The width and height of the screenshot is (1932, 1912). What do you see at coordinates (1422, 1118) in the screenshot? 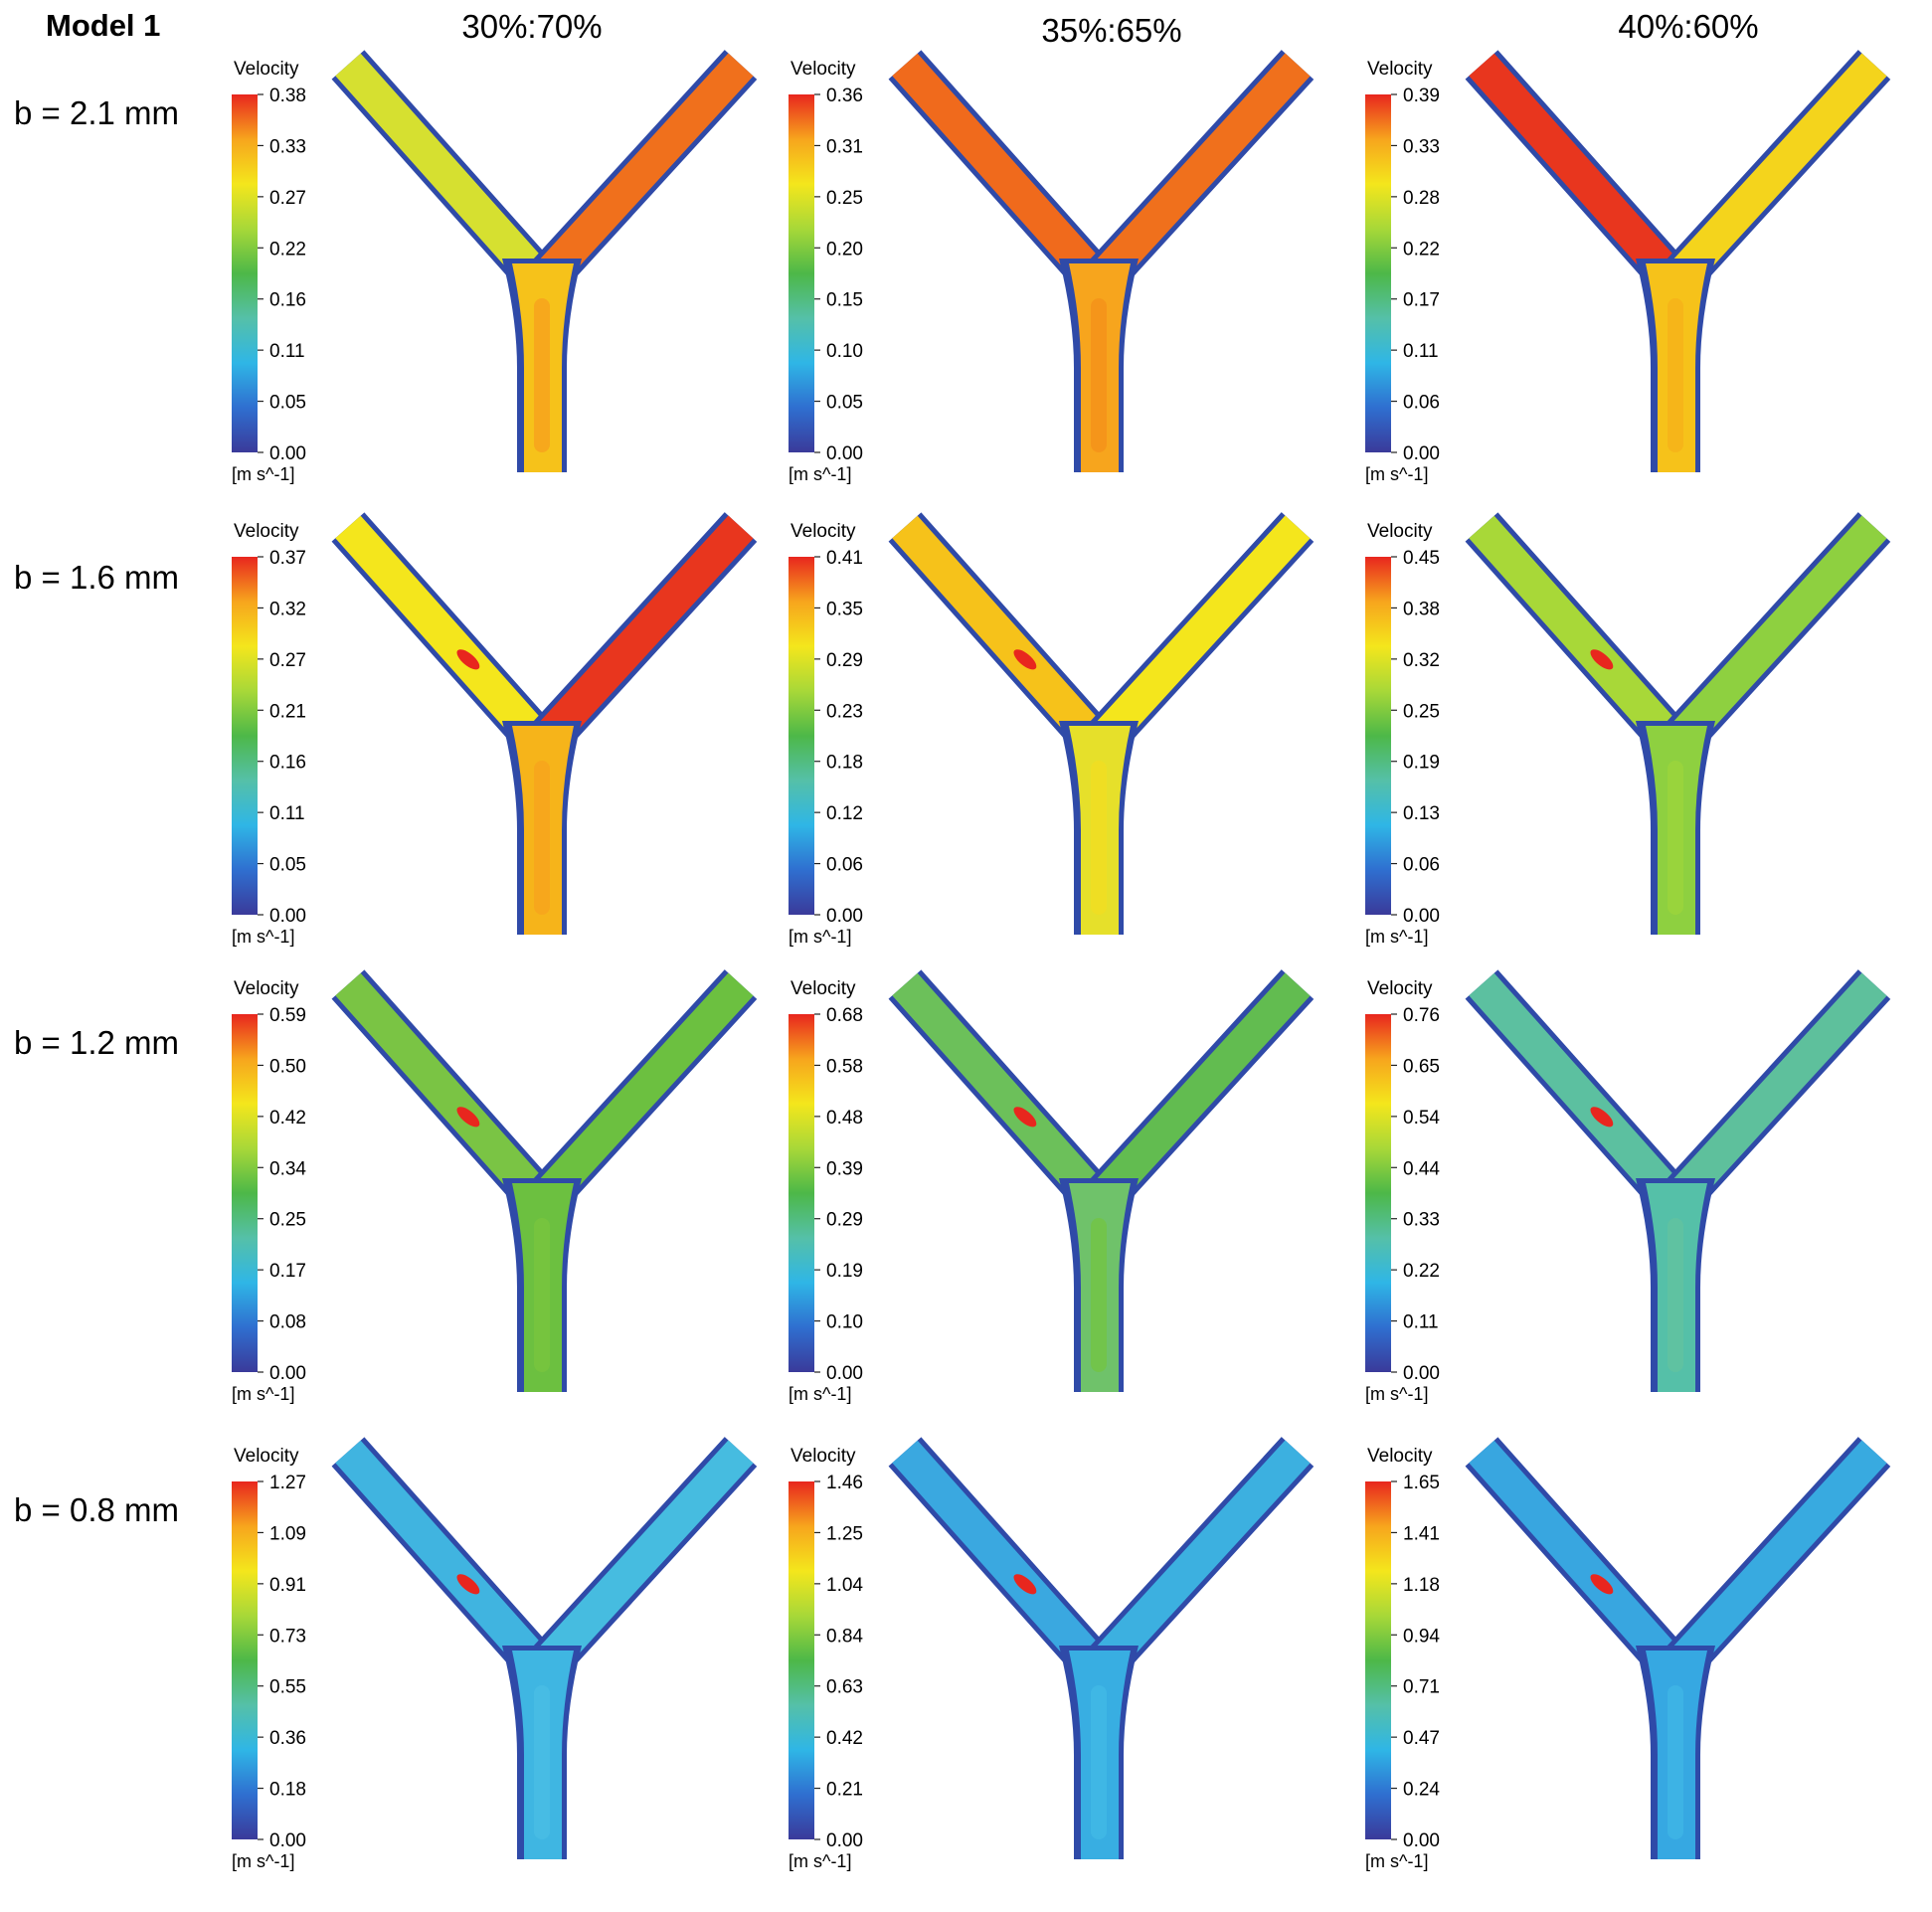
I see `legend-tick-label: 0.54` at bounding box center [1422, 1118].